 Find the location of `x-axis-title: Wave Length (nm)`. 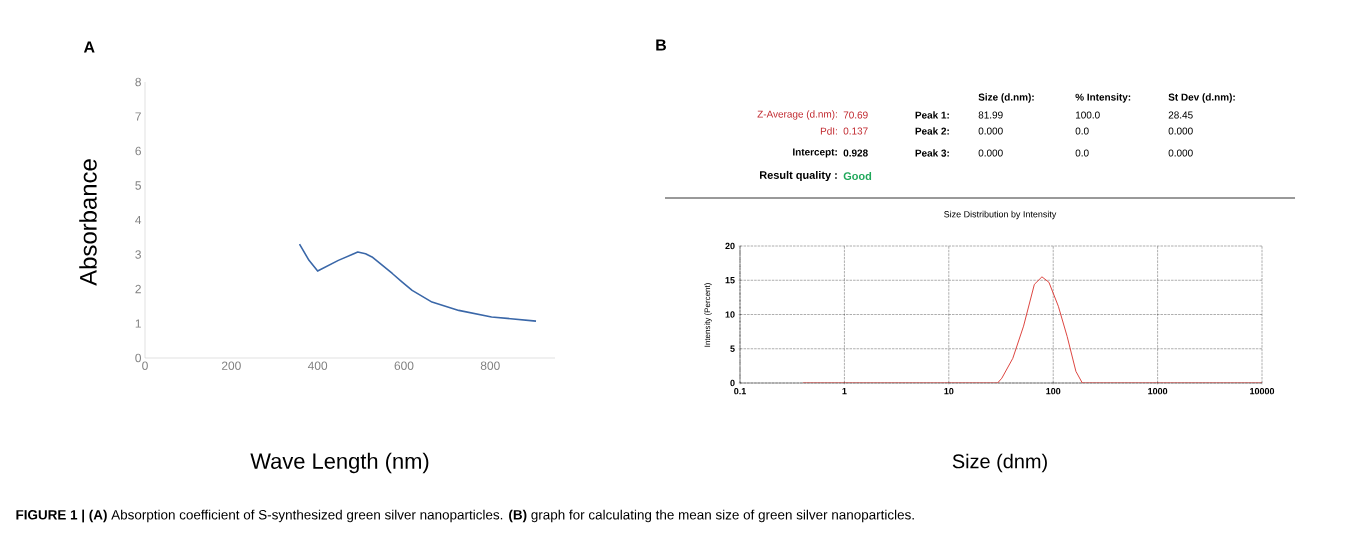

x-axis-title: Wave Length (nm) is located at coordinates (339, 463).